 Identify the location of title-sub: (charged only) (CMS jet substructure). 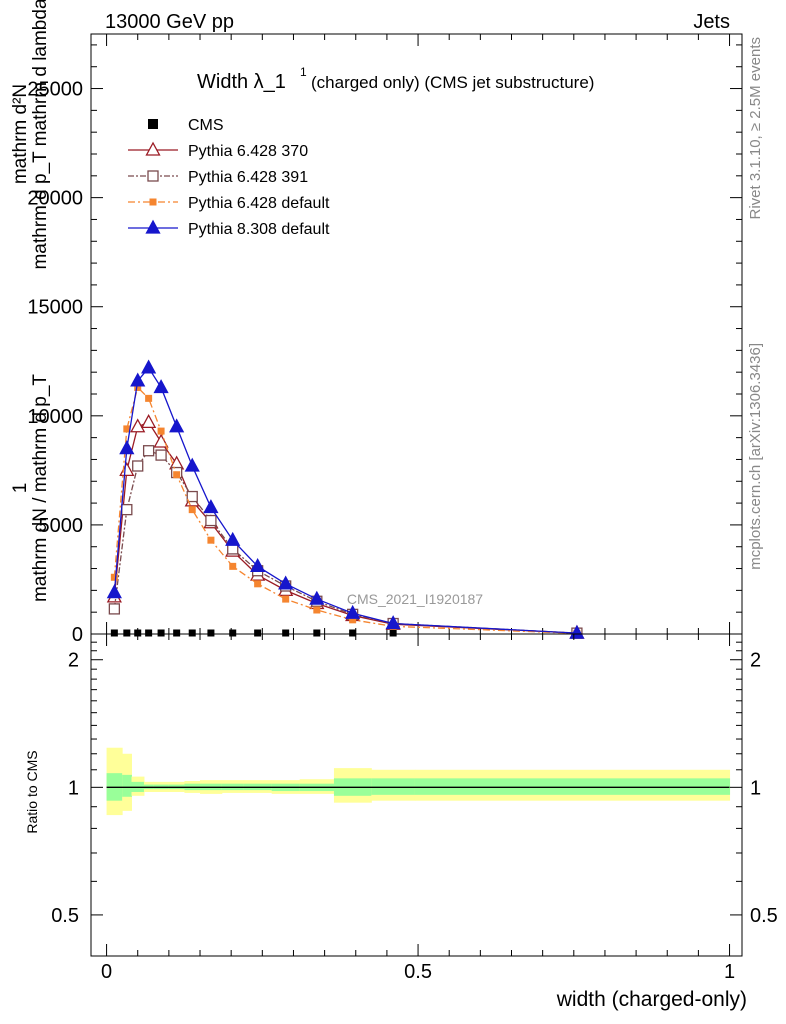
(452, 82).